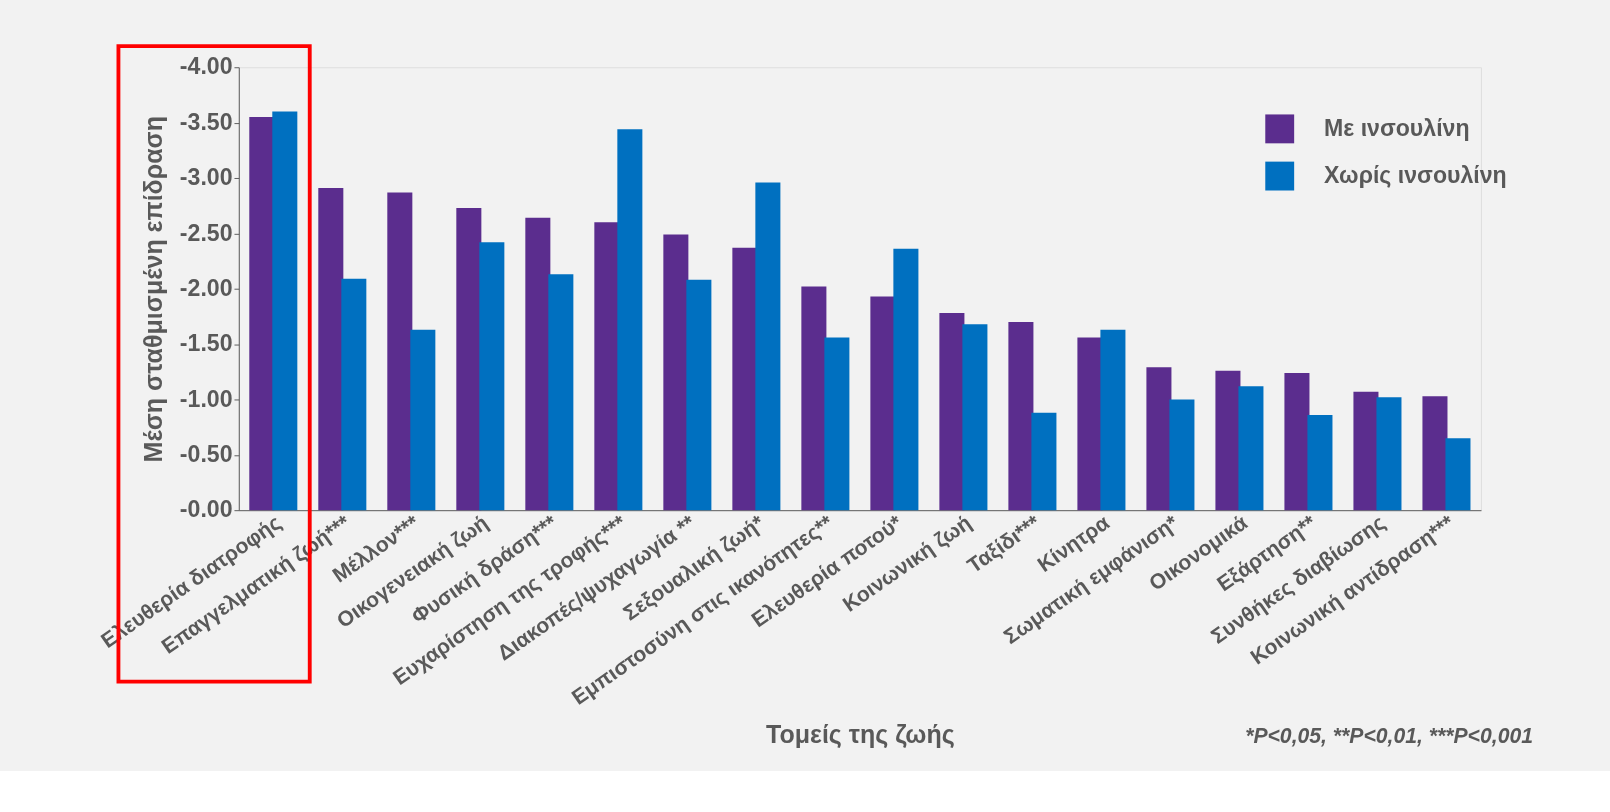 The width and height of the screenshot is (1610, 812). Describe the element at coordinates (1389, 736) in the screenshot. I see `text: *P<0,05, **P<0,01, ***P<0,001` at that location.